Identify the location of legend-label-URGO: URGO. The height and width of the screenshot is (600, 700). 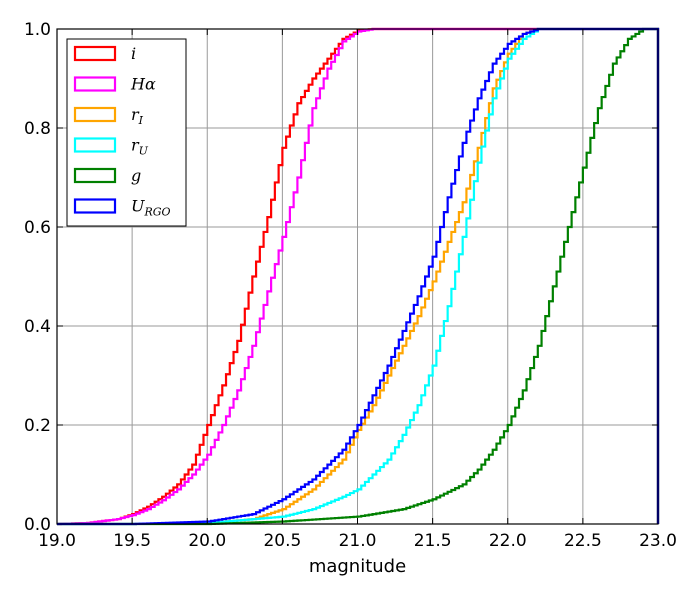
(151, 208).